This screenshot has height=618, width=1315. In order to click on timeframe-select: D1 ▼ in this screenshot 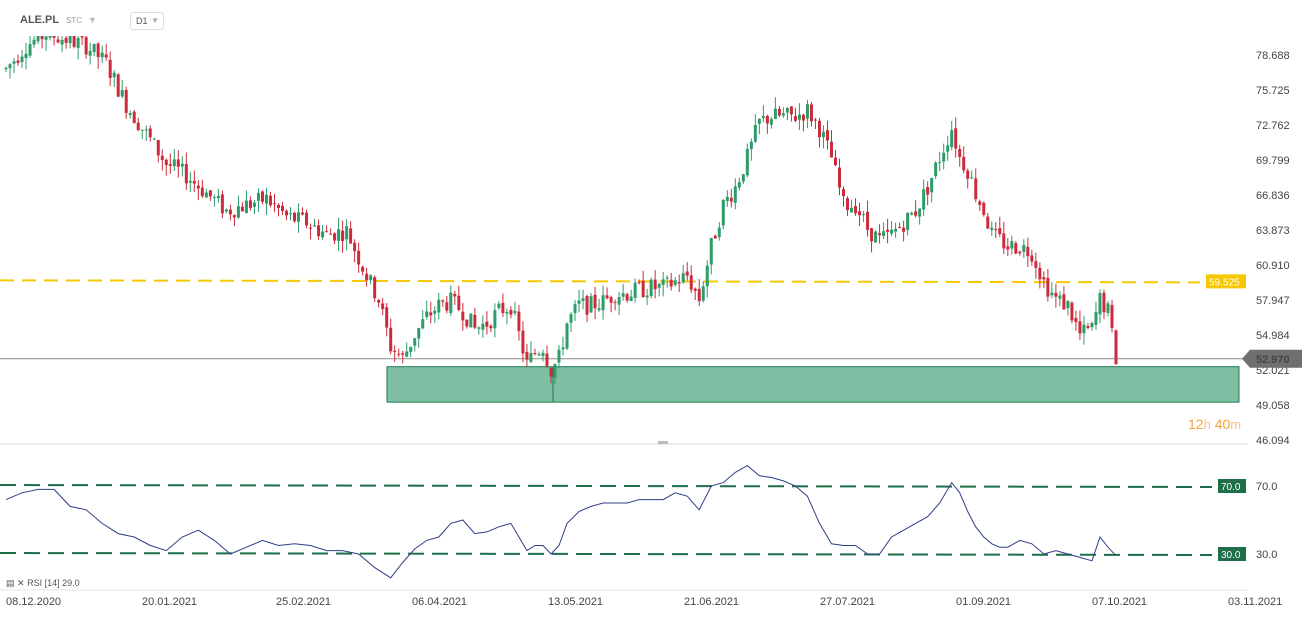, I will do `click(147, 21)`.